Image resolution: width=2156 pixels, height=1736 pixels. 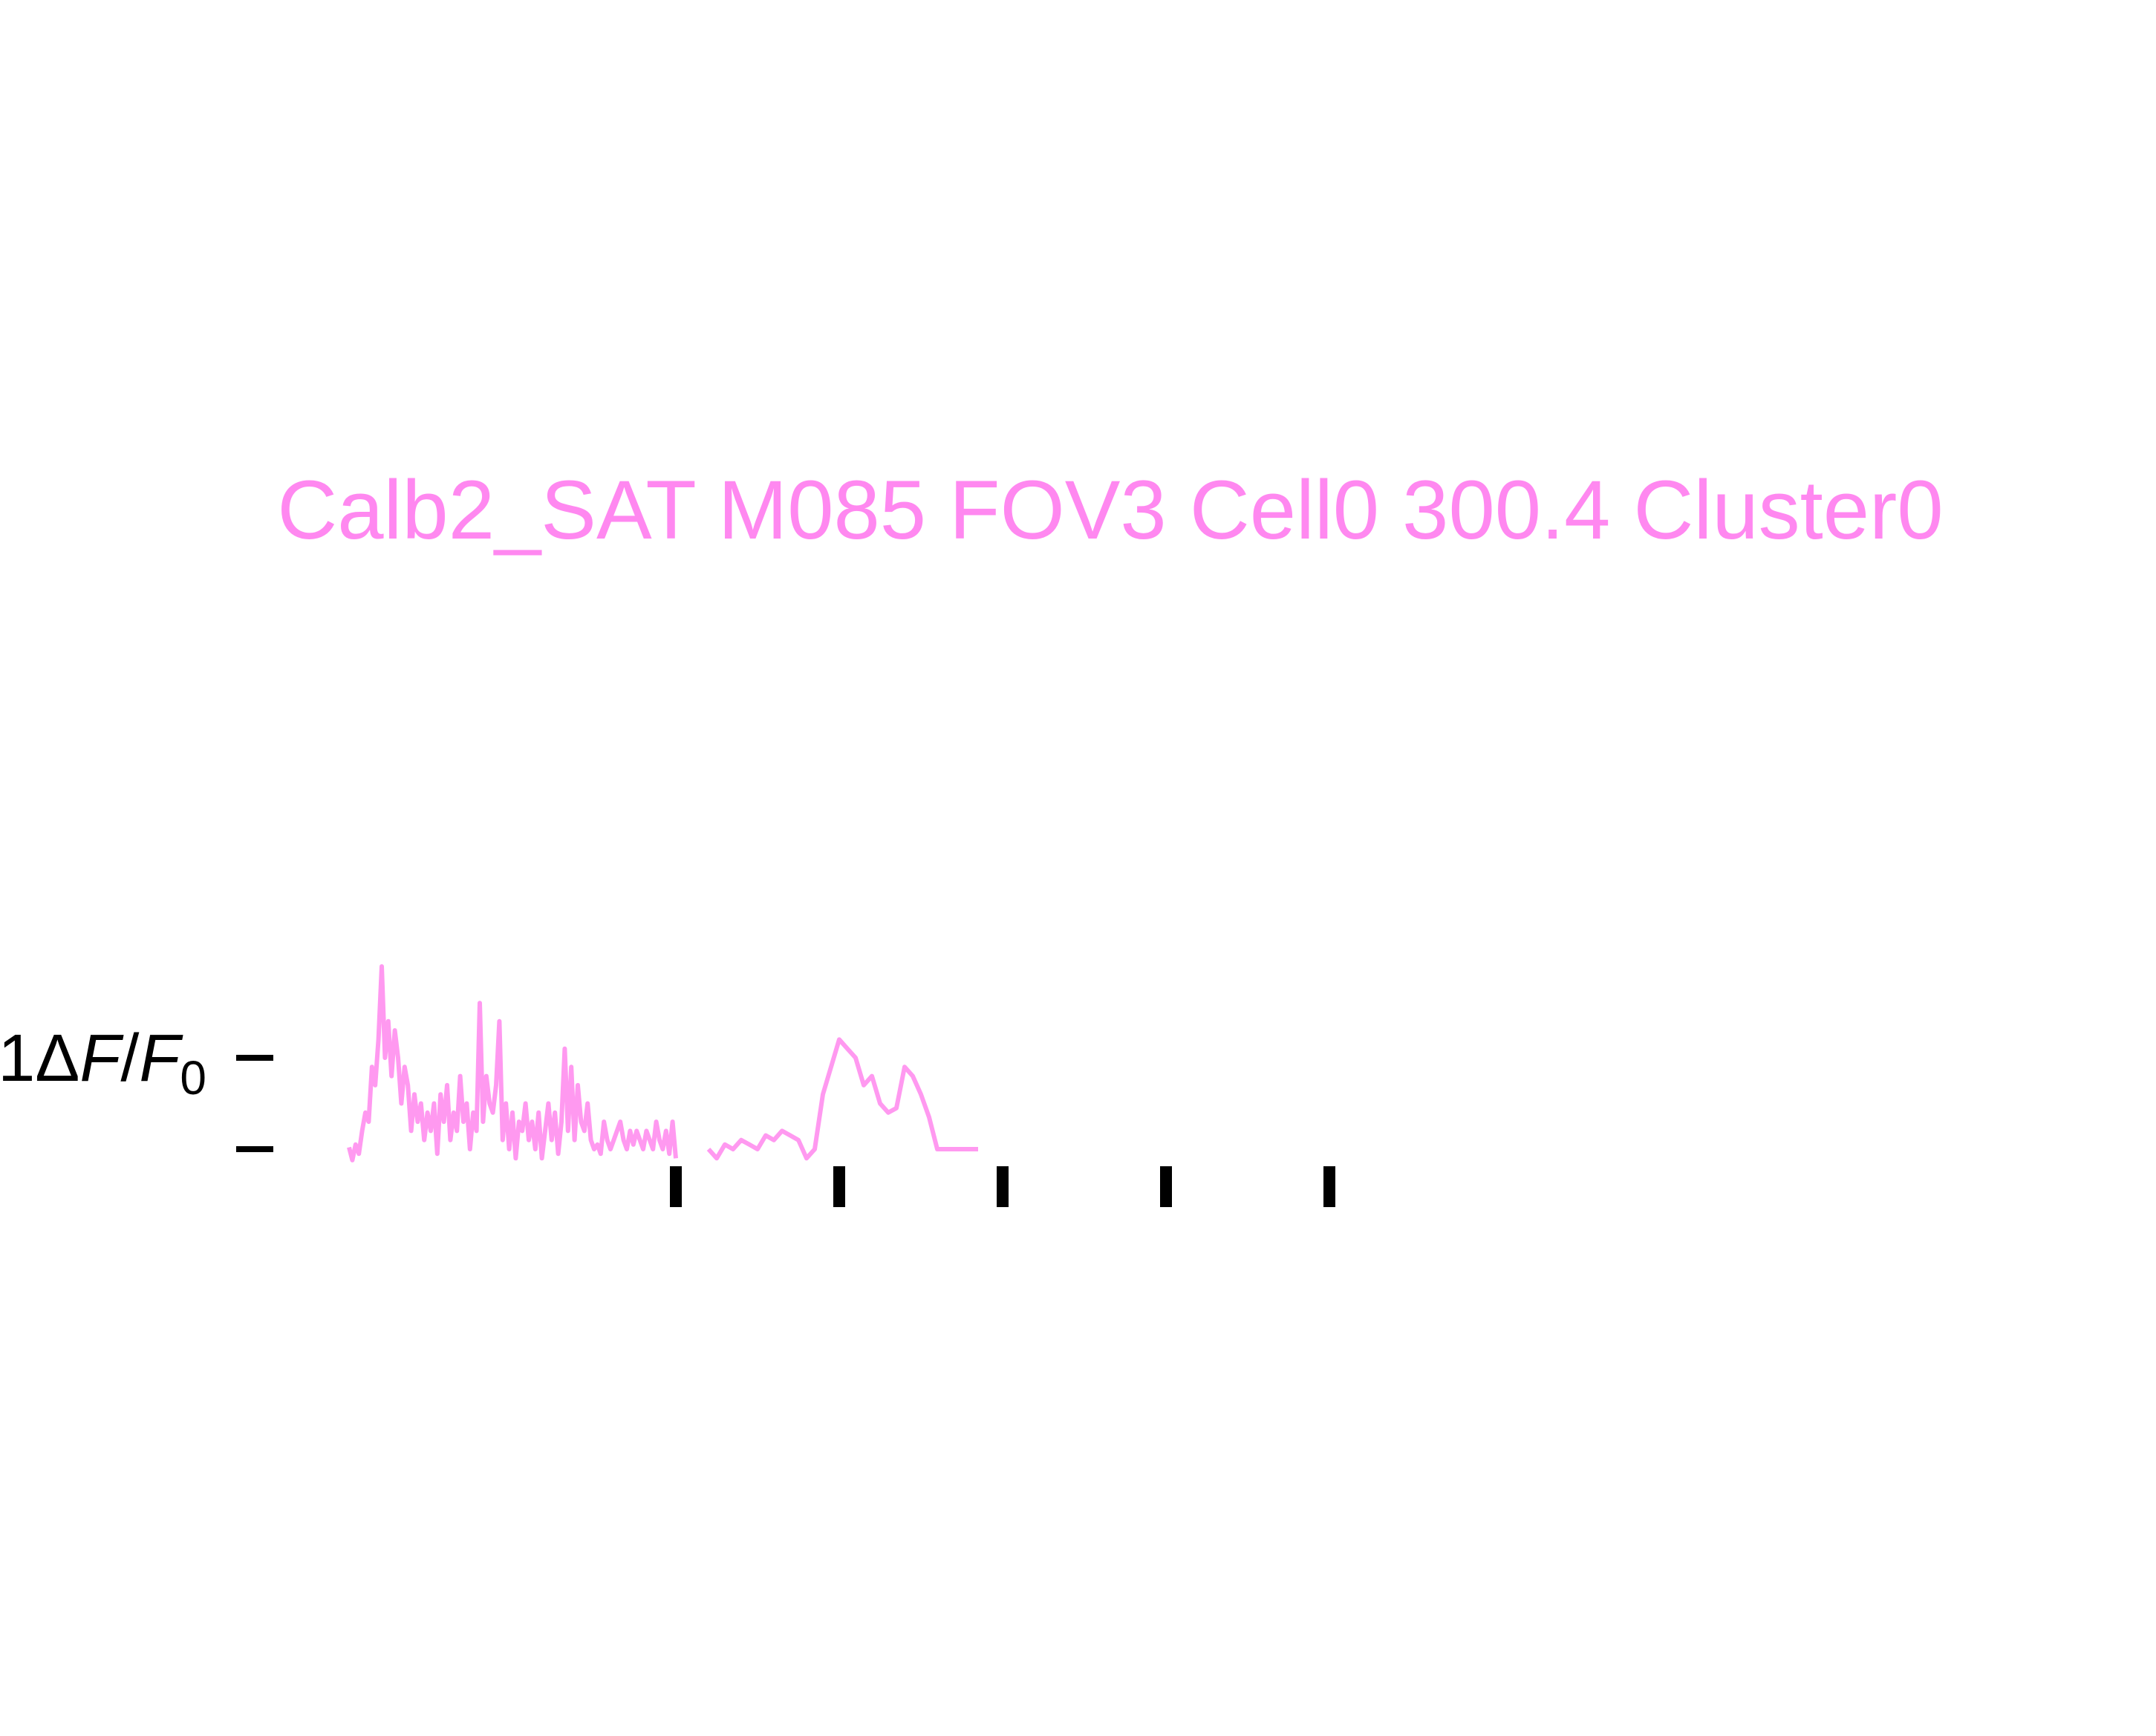 I want to click on y-scale-label-value: 1, so click(x=17, y=1058).